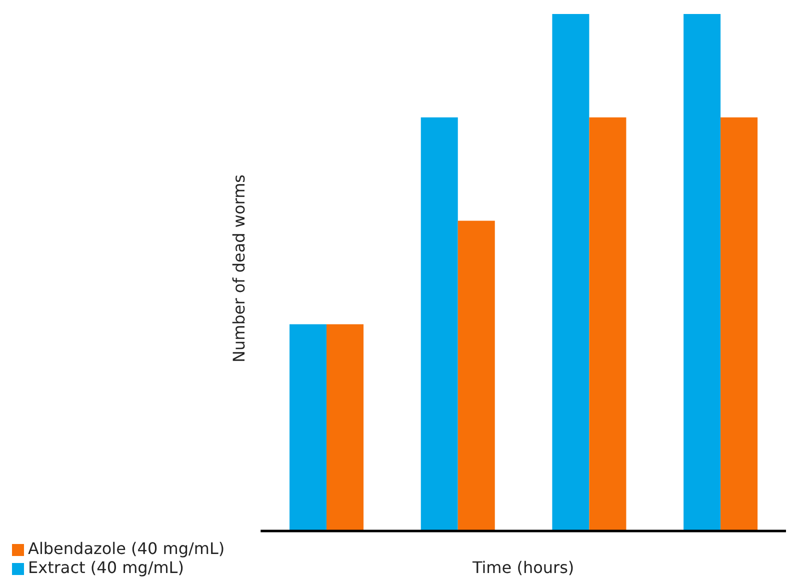  Describe the element at coordinates (522, 567) in the screenshot. I see `x-axis-title: Time (hours)` at that location.